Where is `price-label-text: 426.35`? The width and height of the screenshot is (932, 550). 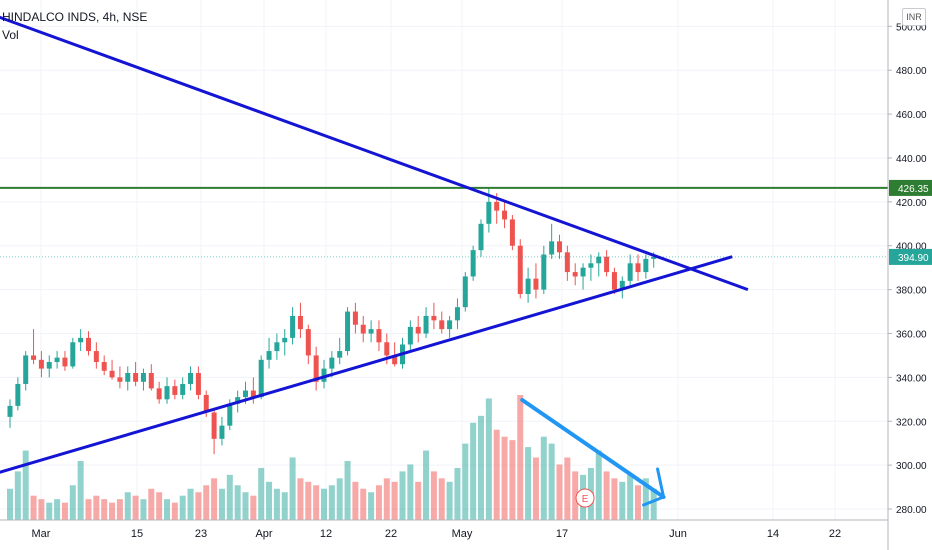
price-label-text: 426.35 is located at coordinates (913, 189).